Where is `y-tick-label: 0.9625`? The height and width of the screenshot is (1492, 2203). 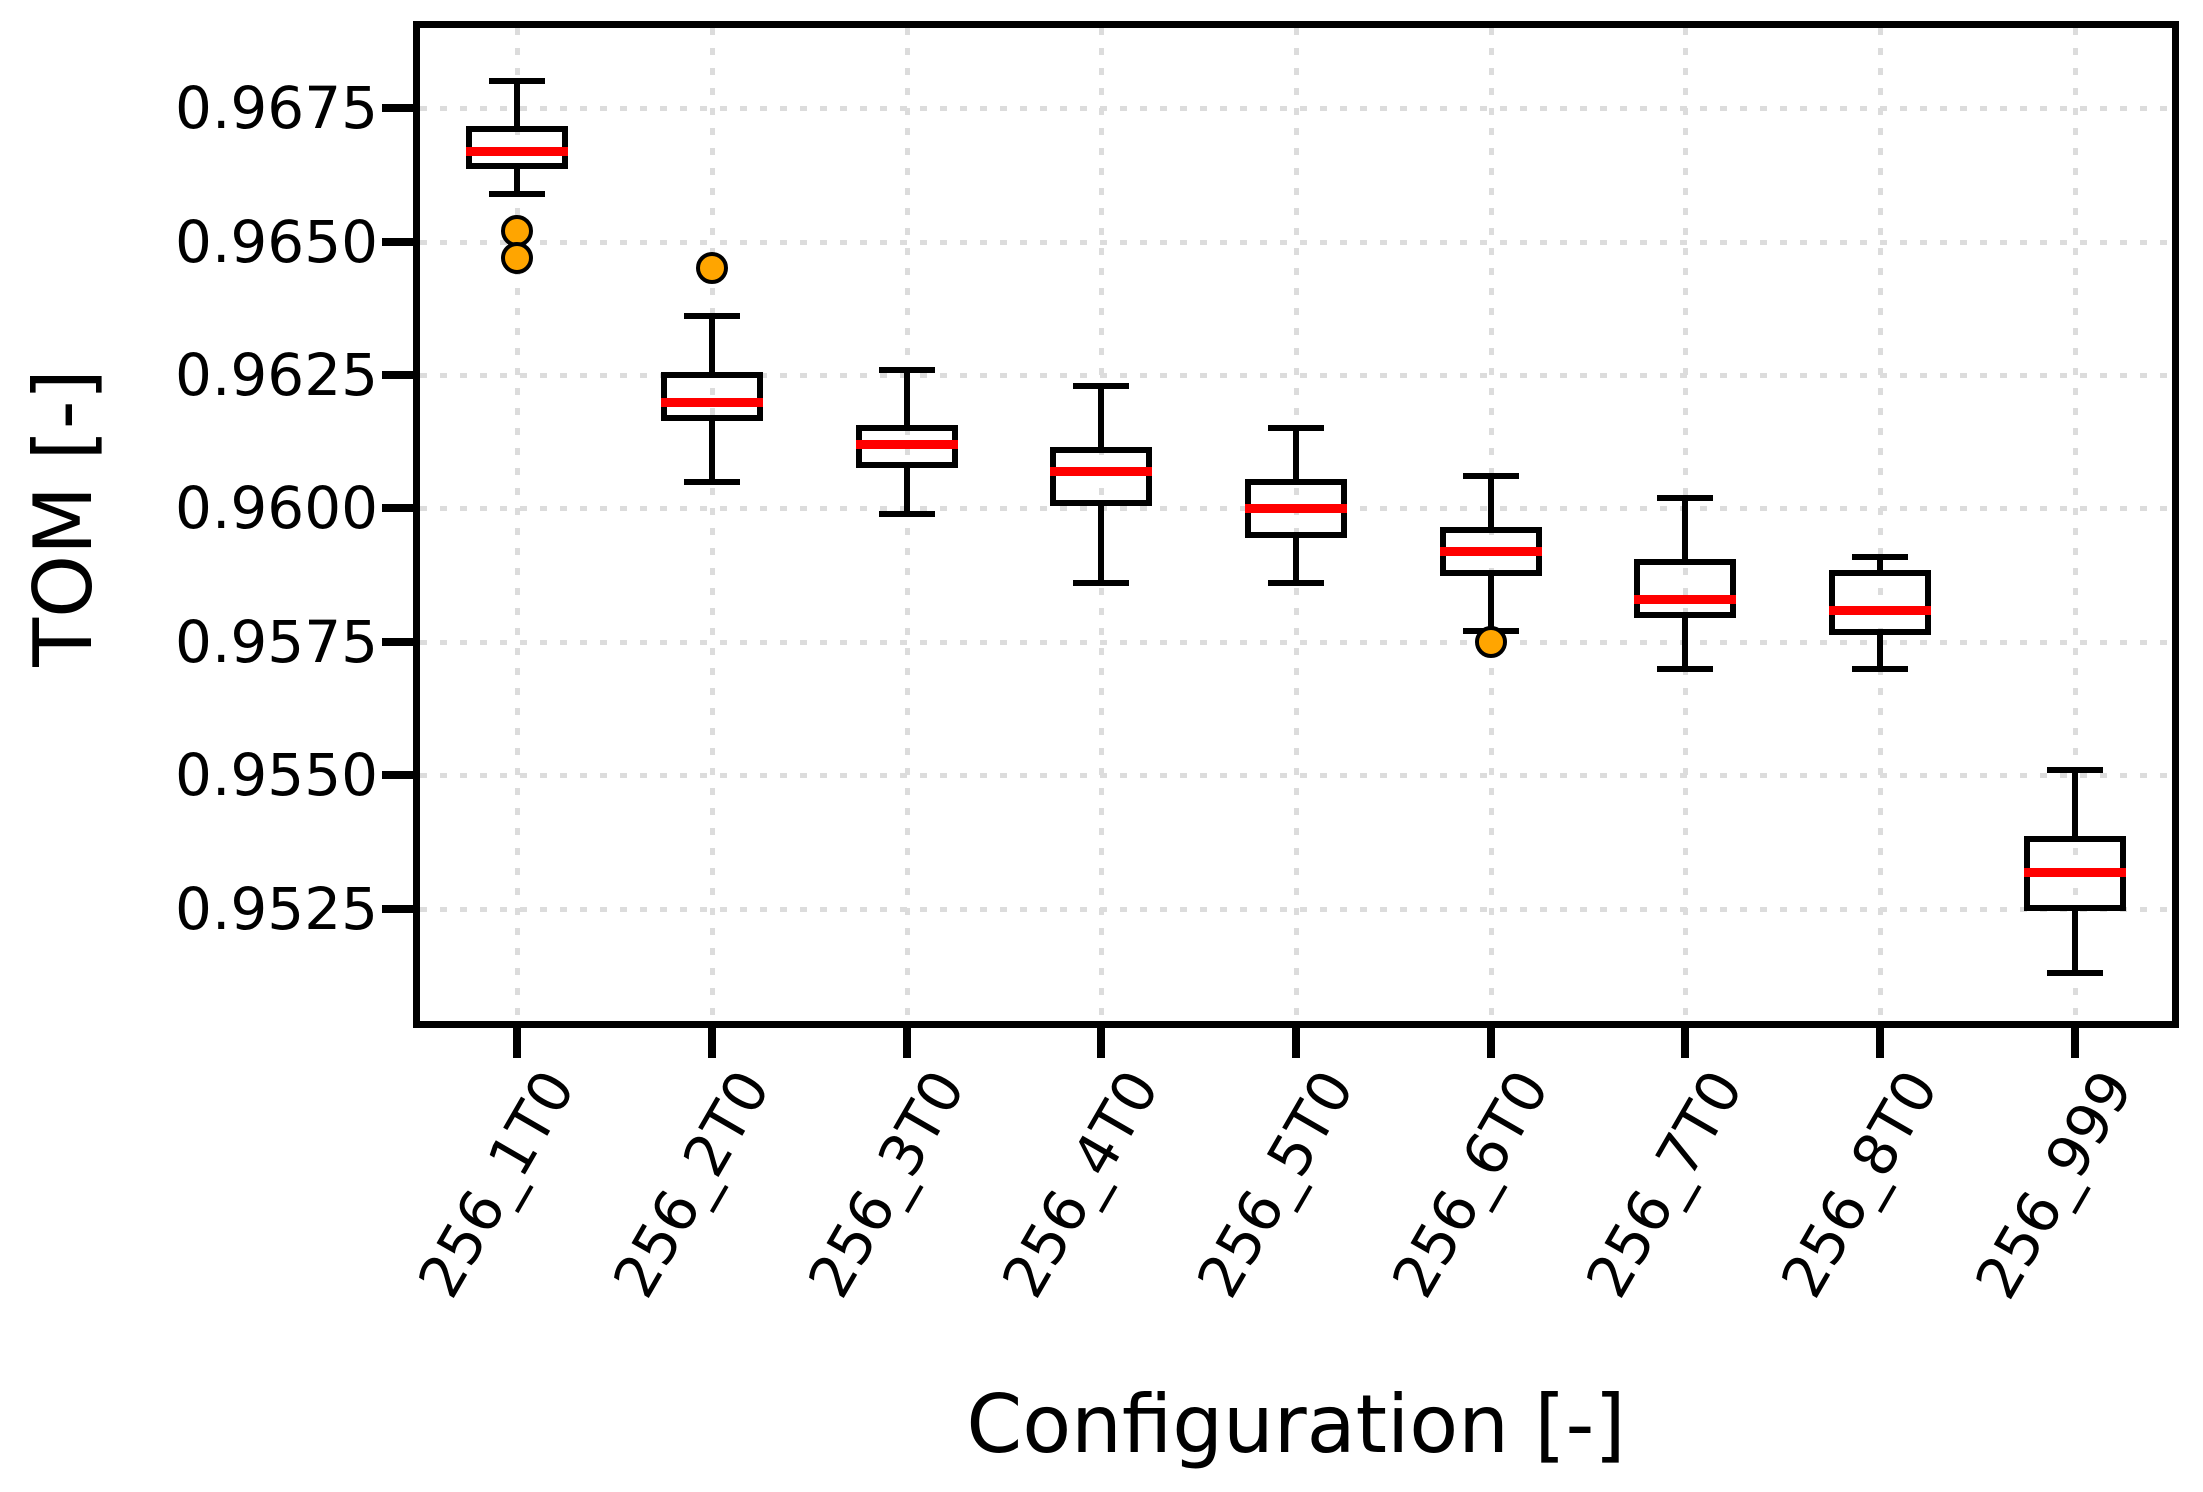 y-tick-label: 0.9625 is located at coordinates (276, 375).